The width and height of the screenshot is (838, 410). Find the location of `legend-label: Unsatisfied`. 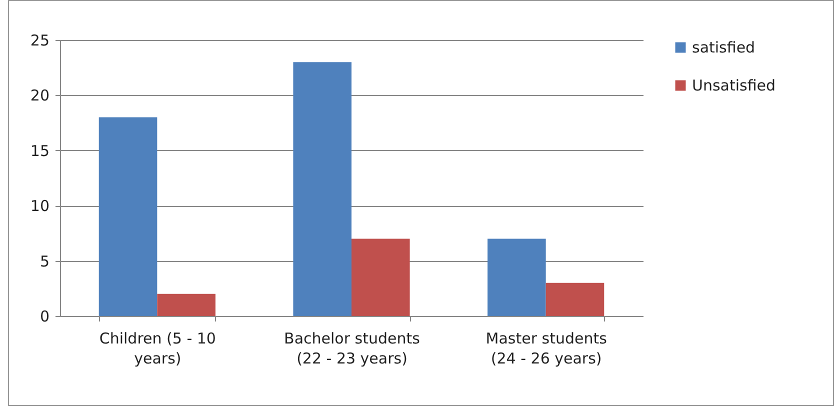

legend-label: Unsatisfied is located at coordinates (734, 85).